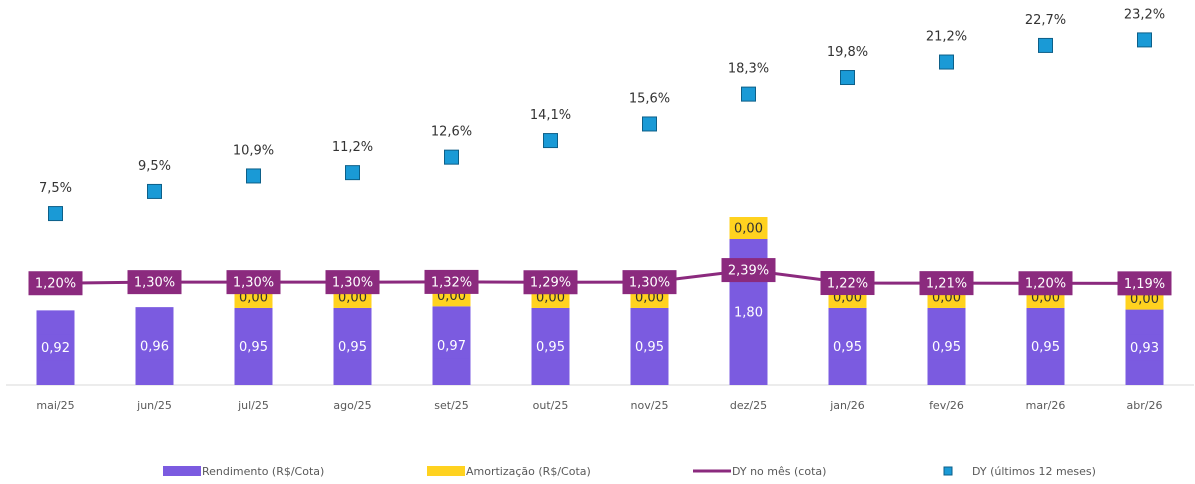  I want to click on bar-label: 1,80, so click(748, 313).